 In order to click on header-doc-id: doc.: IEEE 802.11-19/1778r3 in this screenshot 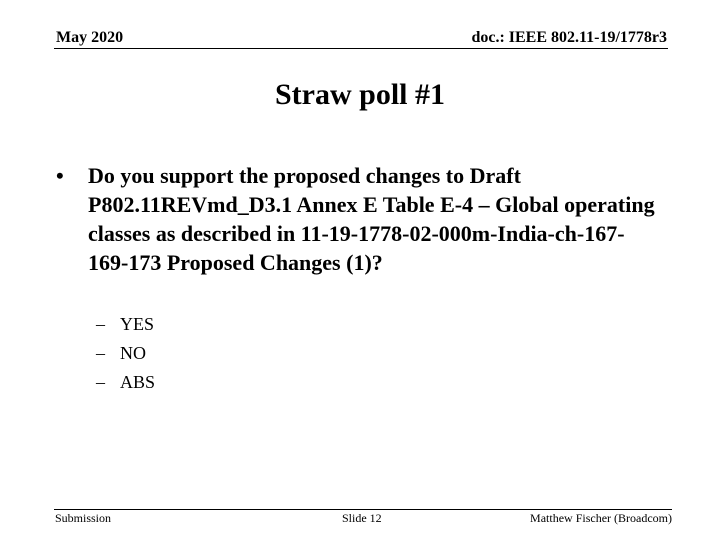, I will do `click(569, 37)`.